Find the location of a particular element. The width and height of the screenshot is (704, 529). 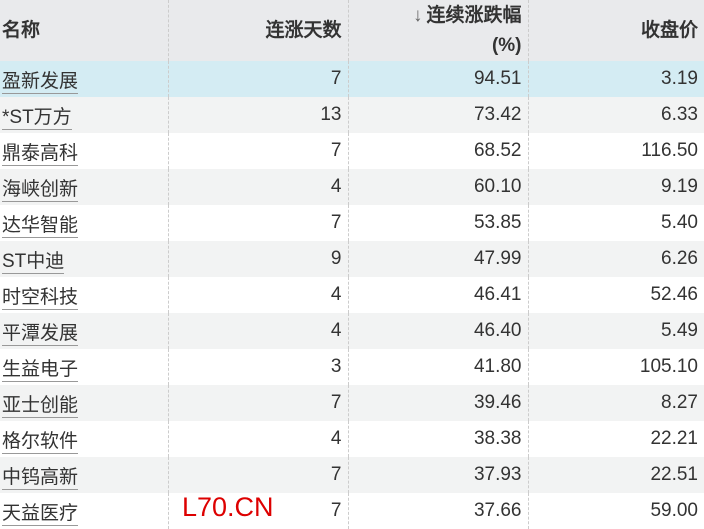

table-row: 生益电子 3 41.80 105.10 is located at coordinates (352, 367).